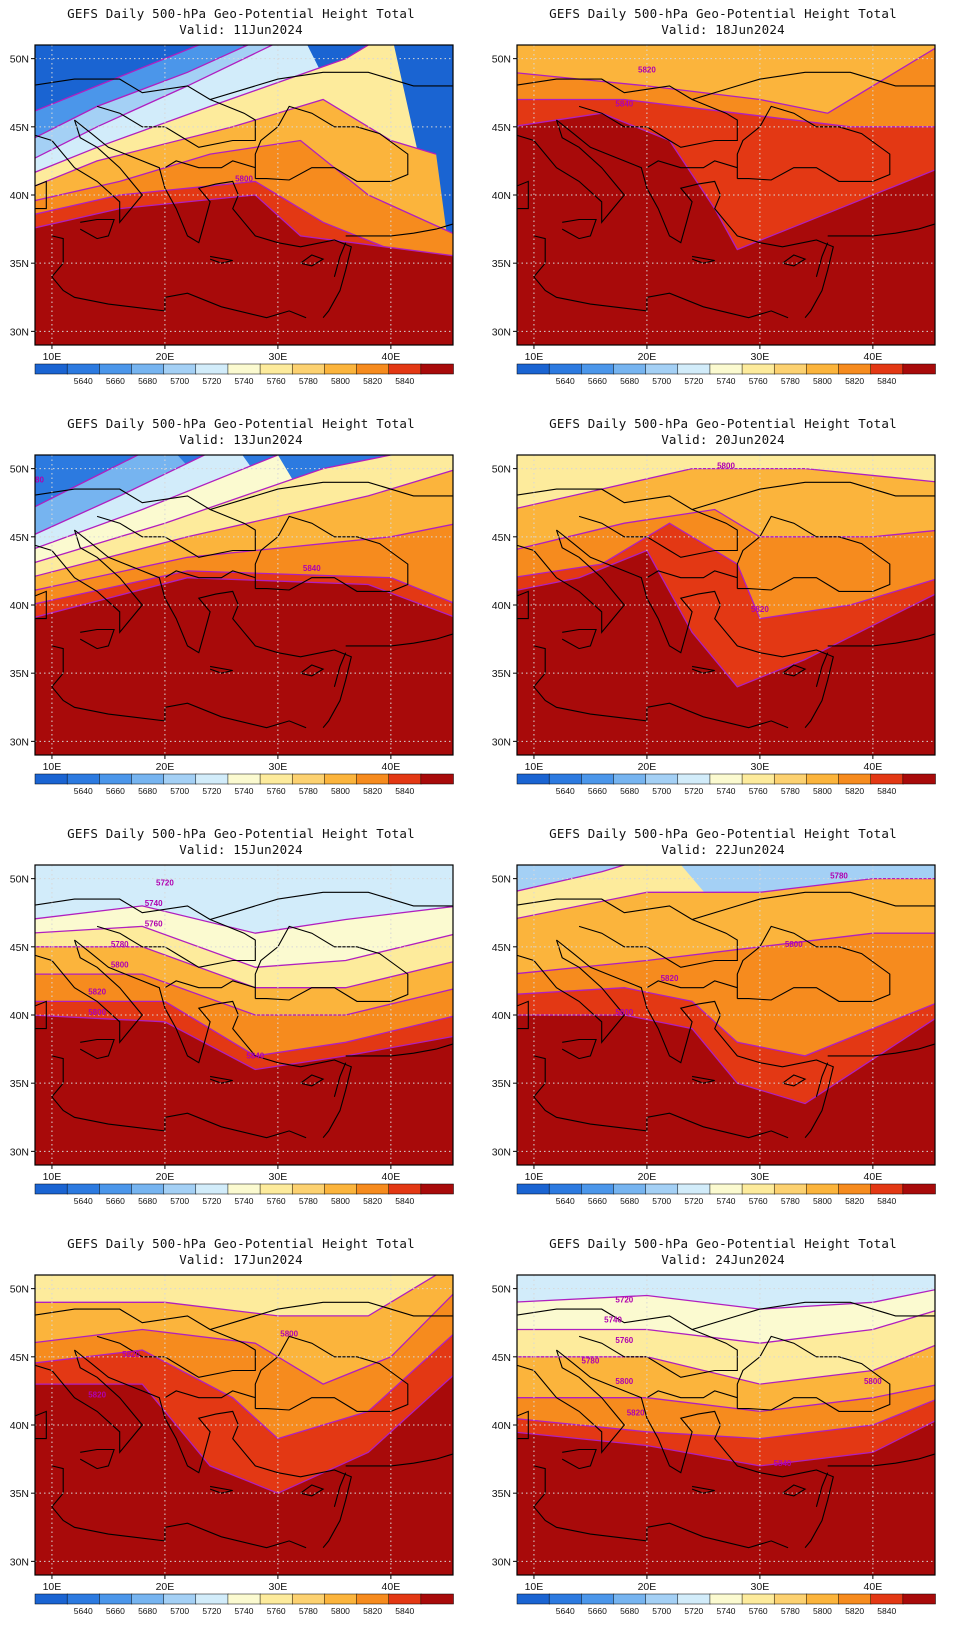  Describe the element at coordinates (340, 1611) in the screenshot. I see `colorbar-label: 5800` at that location.